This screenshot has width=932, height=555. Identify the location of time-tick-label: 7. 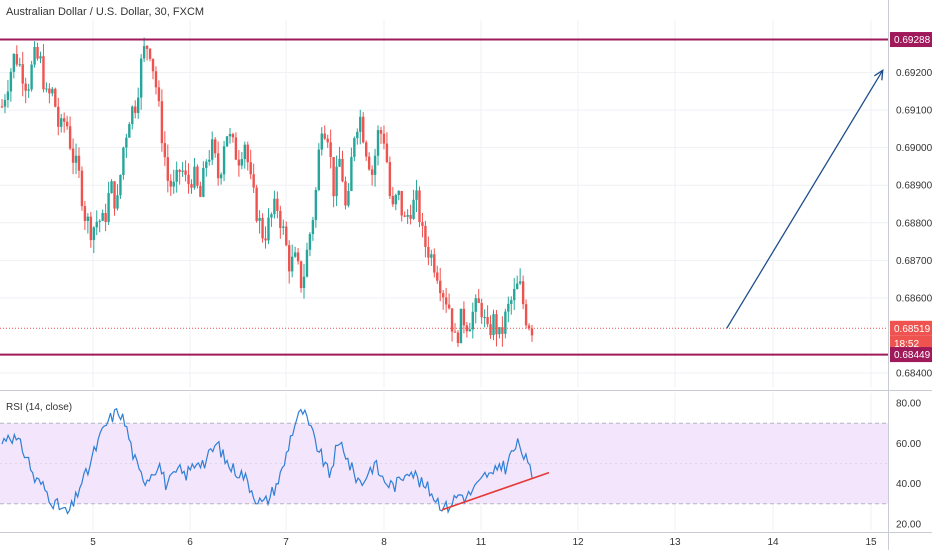
(286, 542).